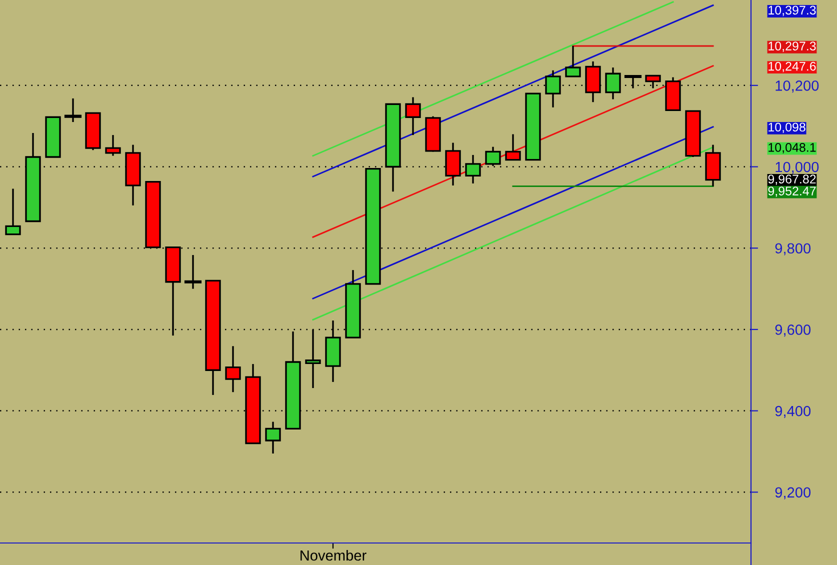  I want to click on y-tick-label: 9,600, so click(793, 330).